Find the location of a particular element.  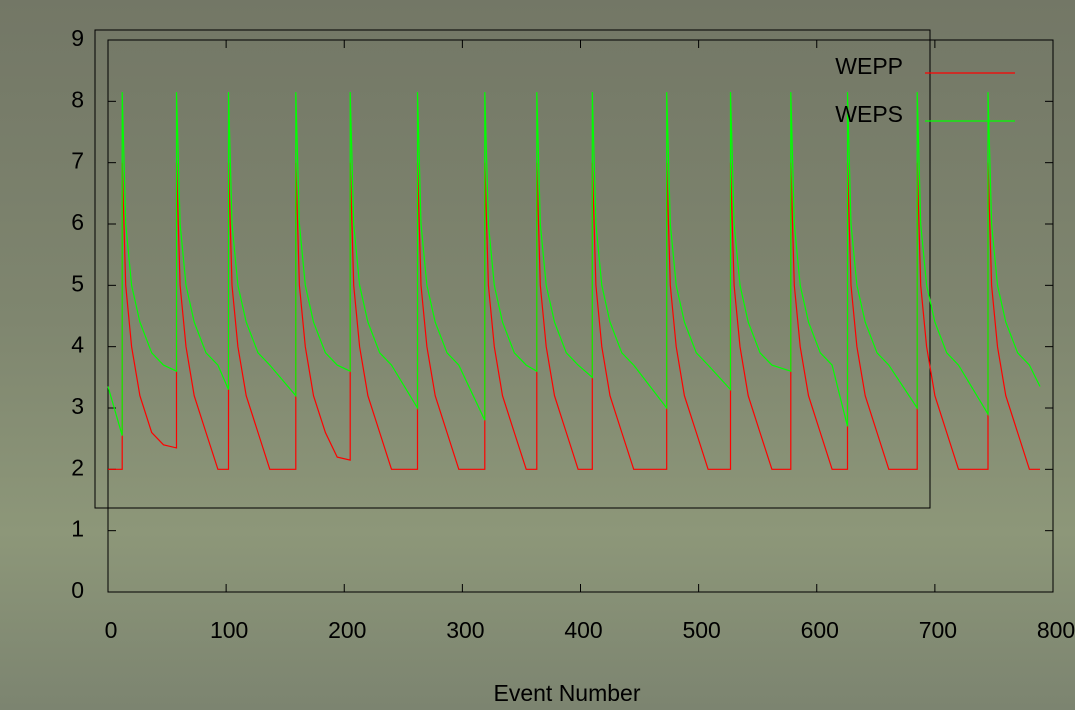

x-tick-label: 0 is located at coordinates (111, 630).